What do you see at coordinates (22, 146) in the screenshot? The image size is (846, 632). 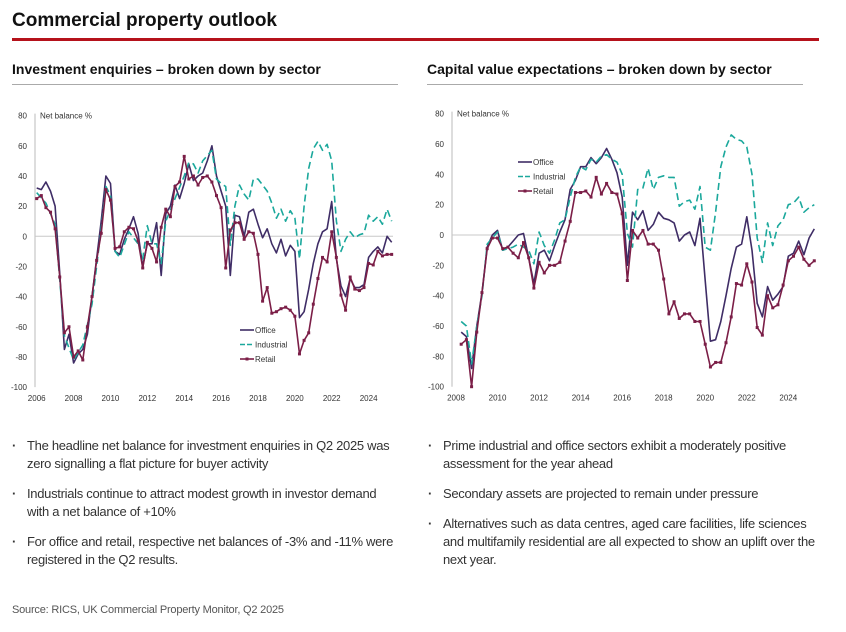 I see `y-tick-label: 60` at bounding box center [22, 146].